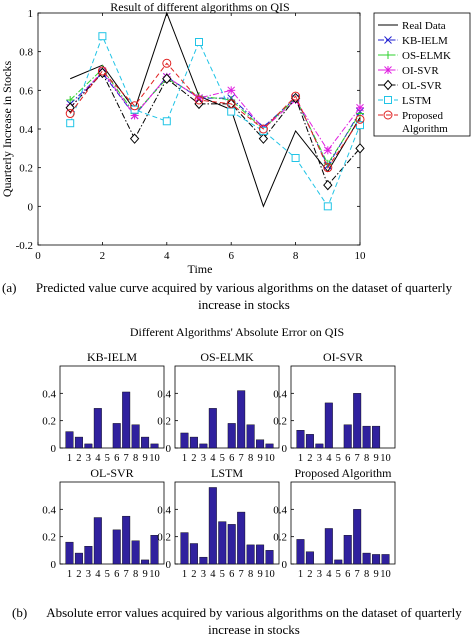 The height and width of the screenshot is (638, 474). What do you see at coordinates (425, 41) in the screenshot?
I see `legend-label: KB-IELM` at bounding box center [425, 41].